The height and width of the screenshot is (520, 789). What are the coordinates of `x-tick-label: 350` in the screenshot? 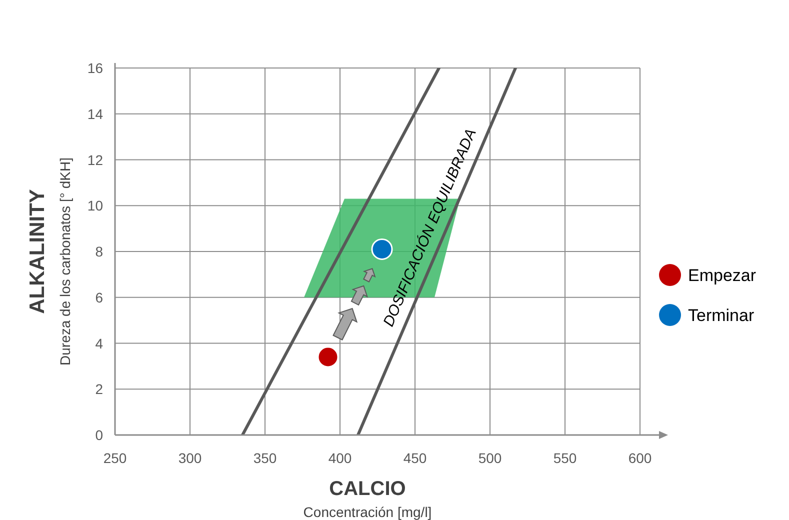 It's located at (265, 458).